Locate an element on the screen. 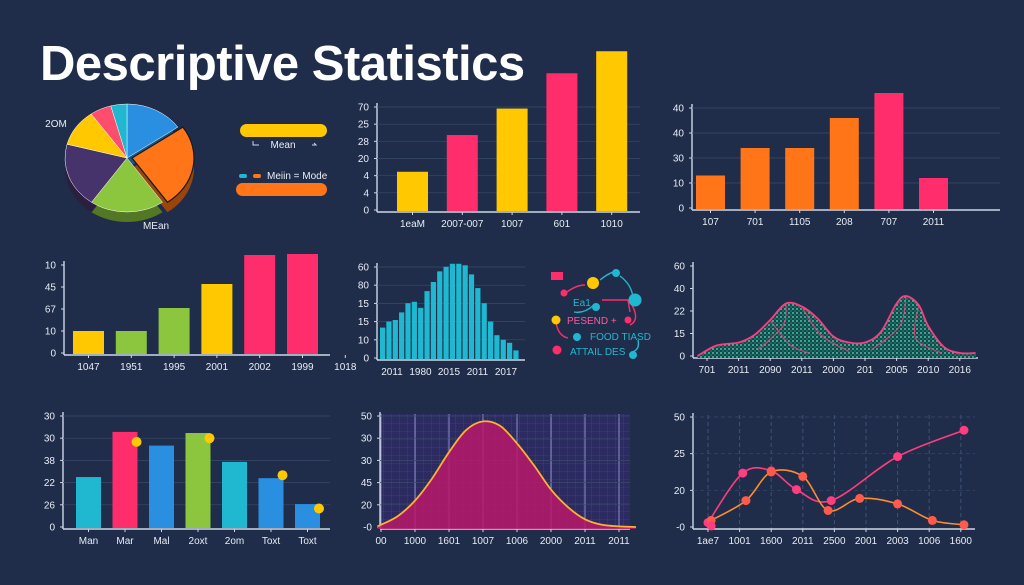 This screenshot has height=585, width=1024. density-curve is located at coordinates (836, 326).